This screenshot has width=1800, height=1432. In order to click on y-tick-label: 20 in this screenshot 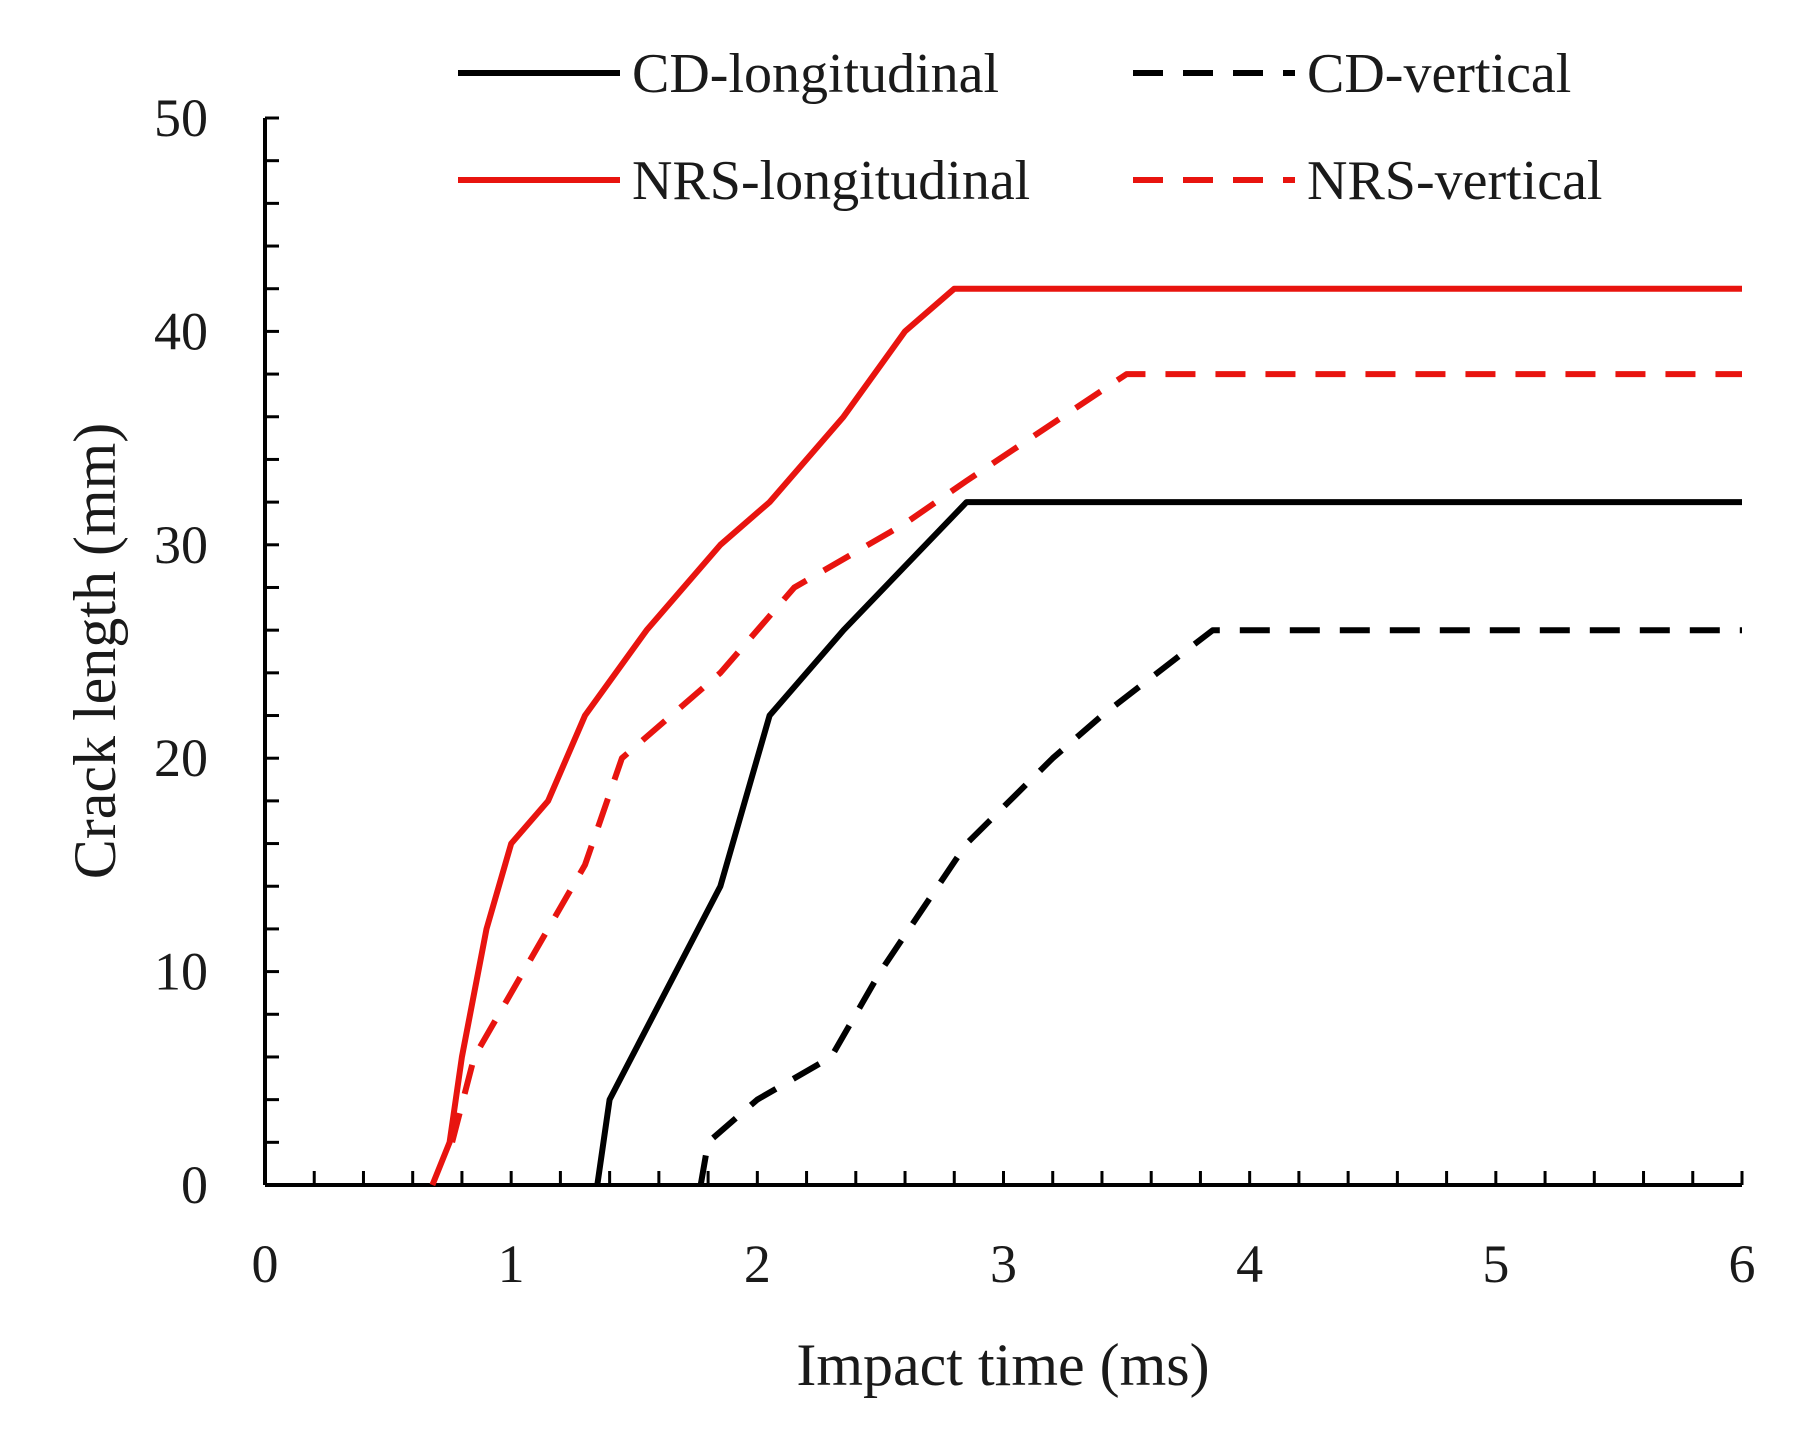, I will do `click(181, 758)`.